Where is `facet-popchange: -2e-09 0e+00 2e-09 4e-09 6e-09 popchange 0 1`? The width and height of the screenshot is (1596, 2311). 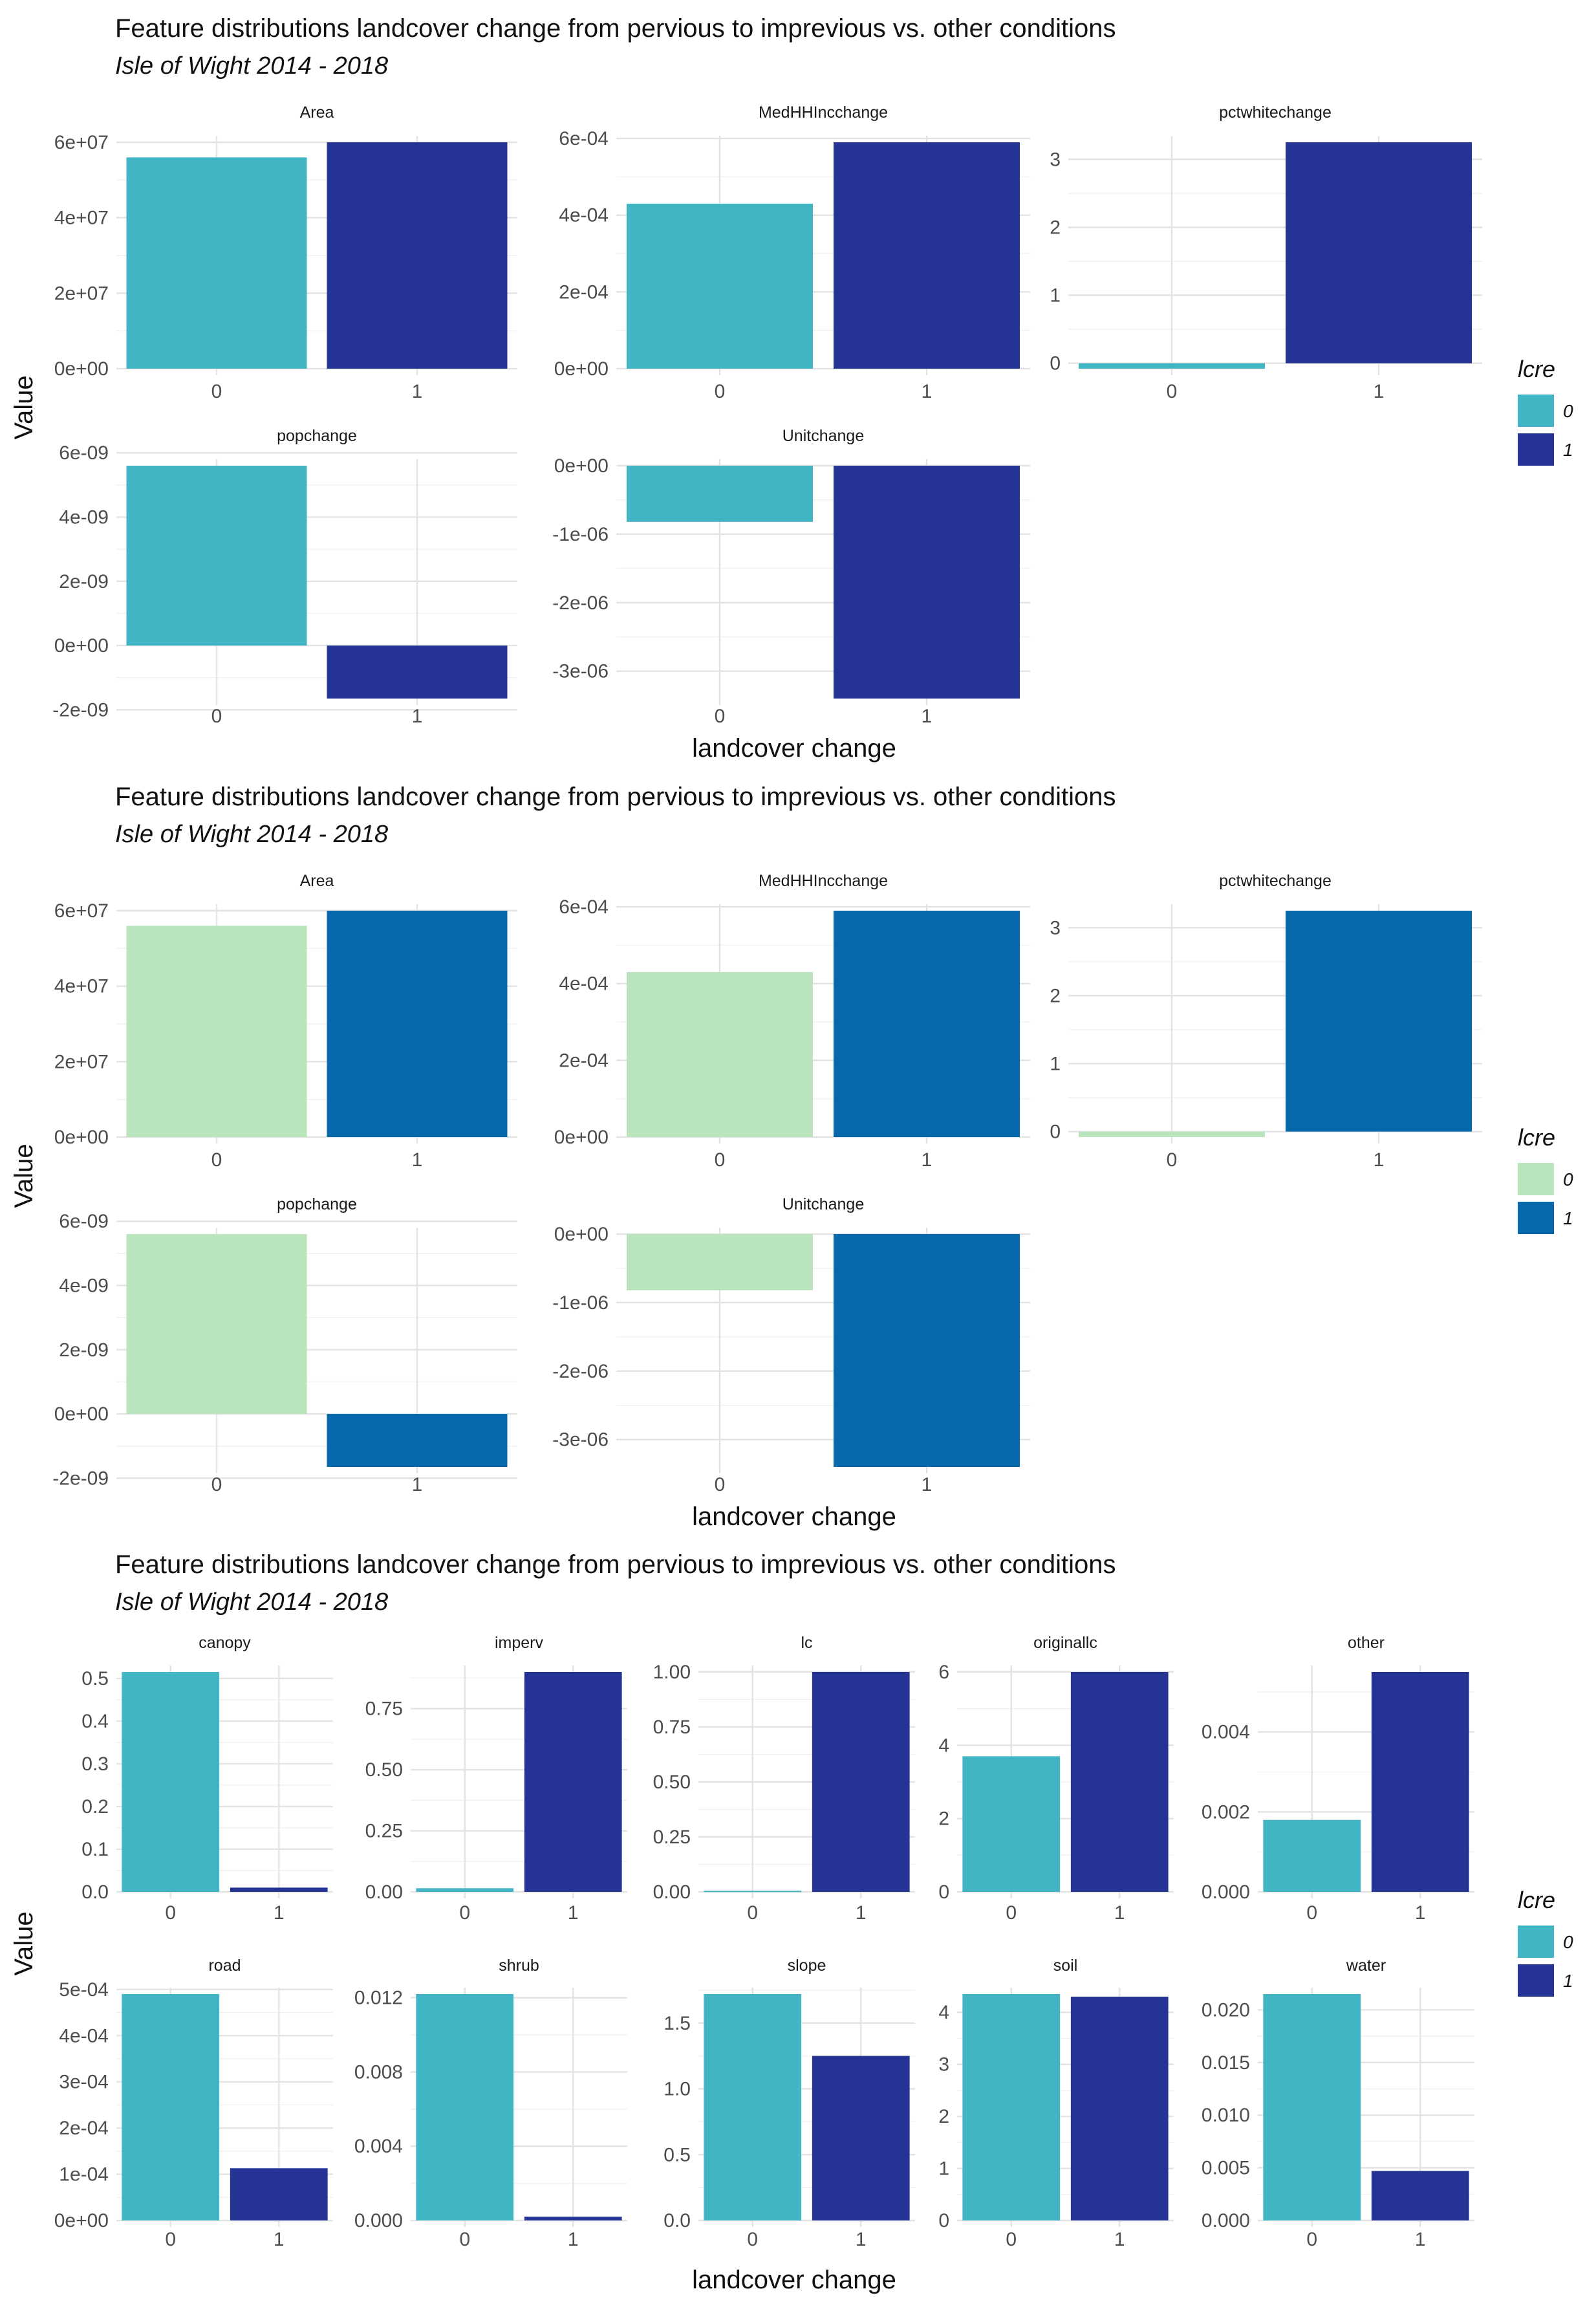 facet-popchange: -2e-09 0e+00 2e-09 4e-09 6e-09 popchange 0 1 is located at coordinates (284, 577).